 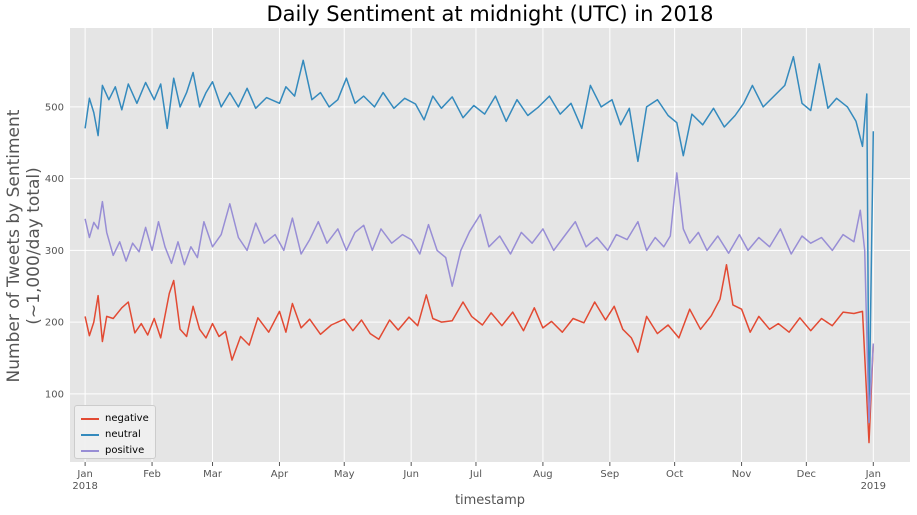 What do you see at coordinates (543, 474) in the screenshot?
I see `x-tick-label: Aug` at bounding box center [543, 474].